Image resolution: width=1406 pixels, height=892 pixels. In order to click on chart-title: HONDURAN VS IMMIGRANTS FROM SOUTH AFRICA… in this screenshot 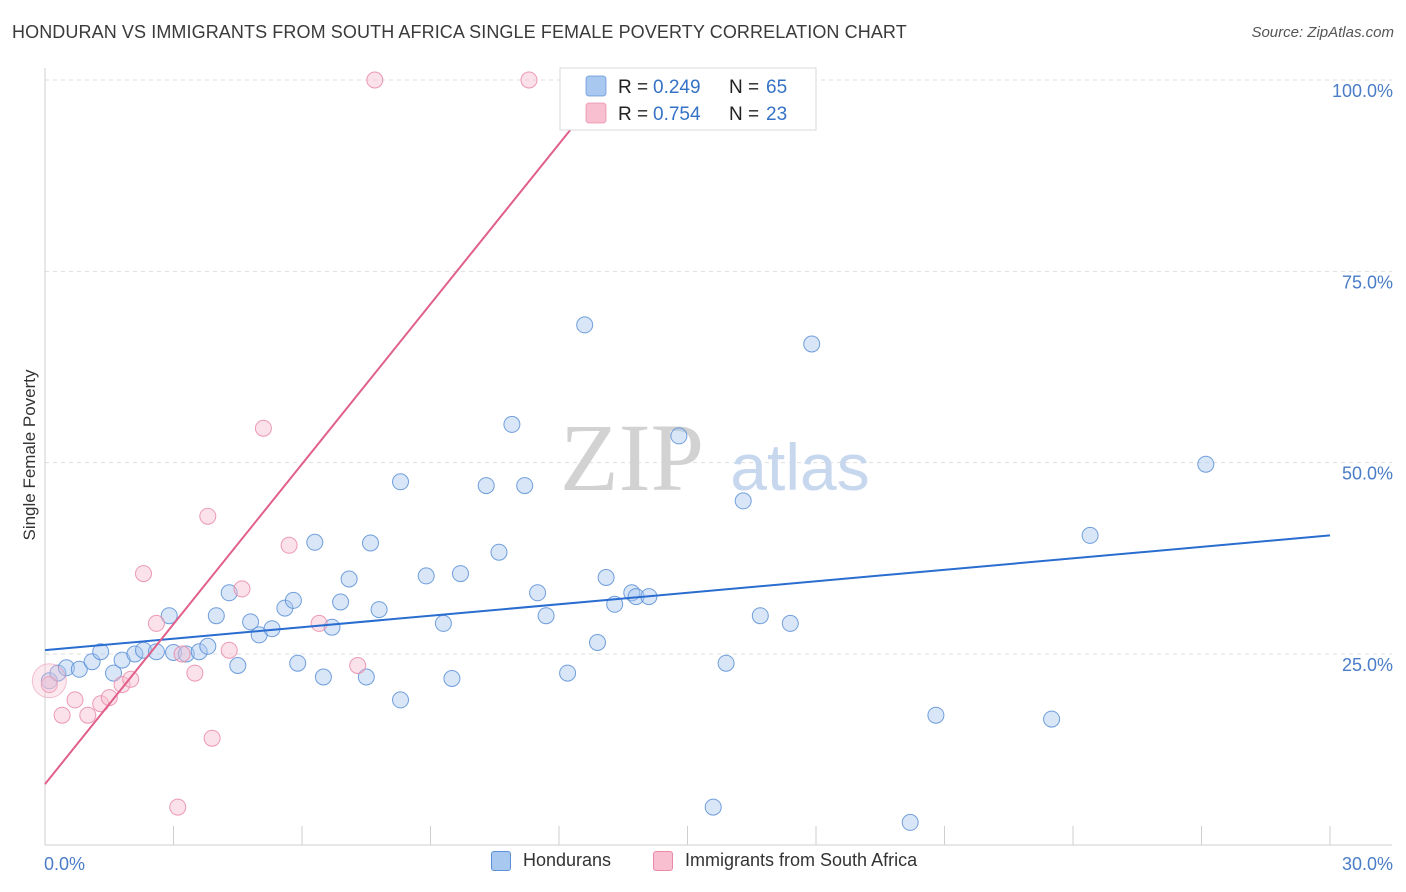, I will do `click(459, 32)`.